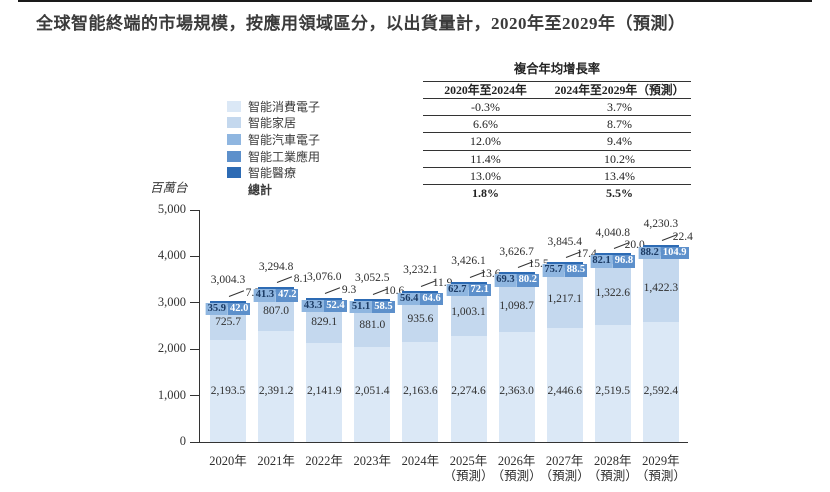 The height and width of the screenshot is (492, 830). I want to click on bar-segment-1-2024年, so click(420, 320).